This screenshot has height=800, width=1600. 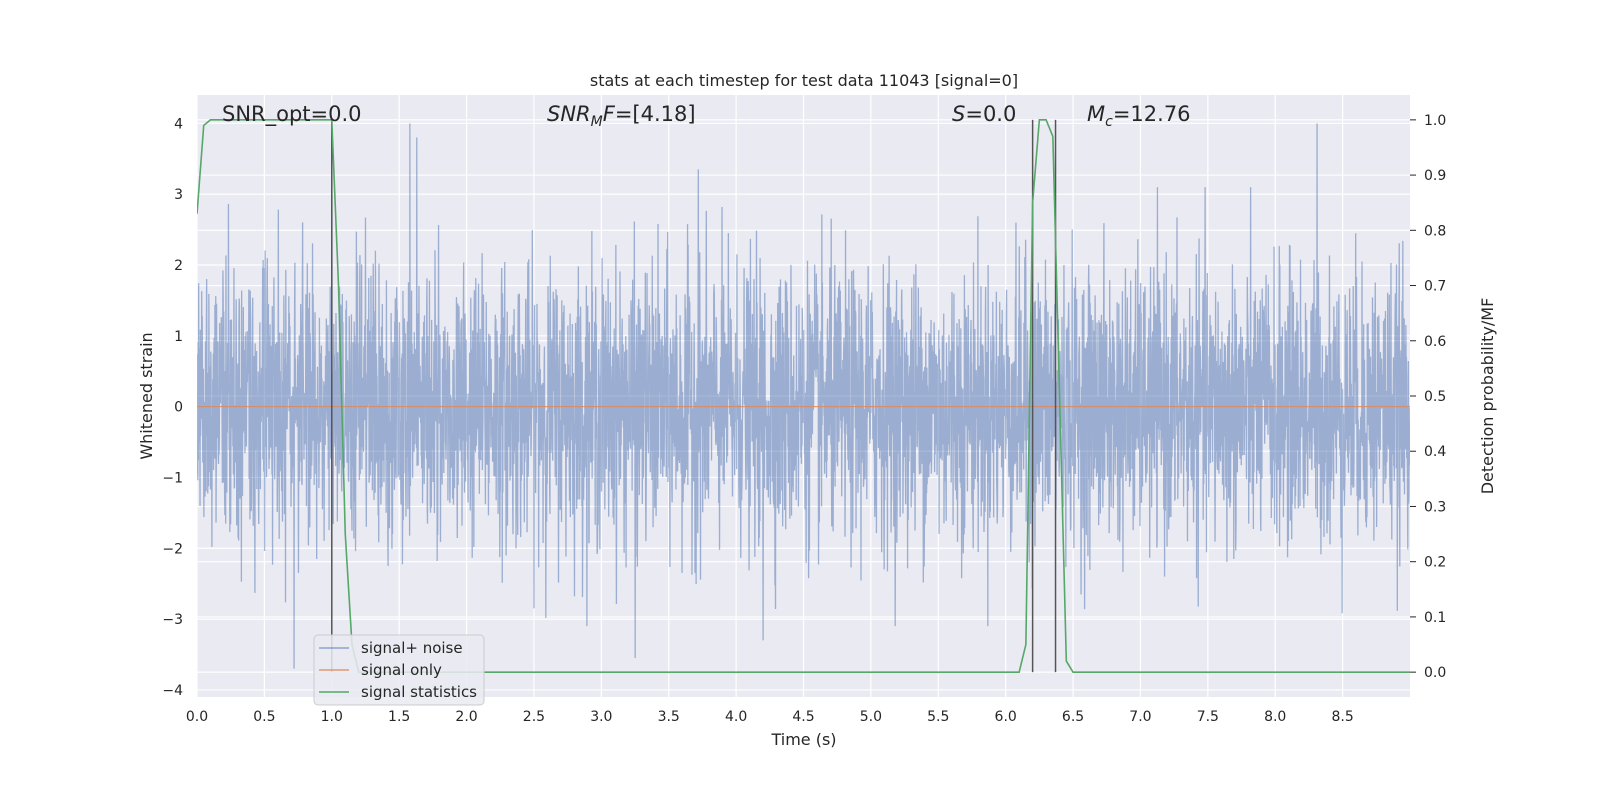 I want to click on y2-tick-labels: 1.0 0.9 0.8 0.7 0.6 0.5 0.4 0.3 0.2 0.1 0.0, so click(x=1428, y=397).